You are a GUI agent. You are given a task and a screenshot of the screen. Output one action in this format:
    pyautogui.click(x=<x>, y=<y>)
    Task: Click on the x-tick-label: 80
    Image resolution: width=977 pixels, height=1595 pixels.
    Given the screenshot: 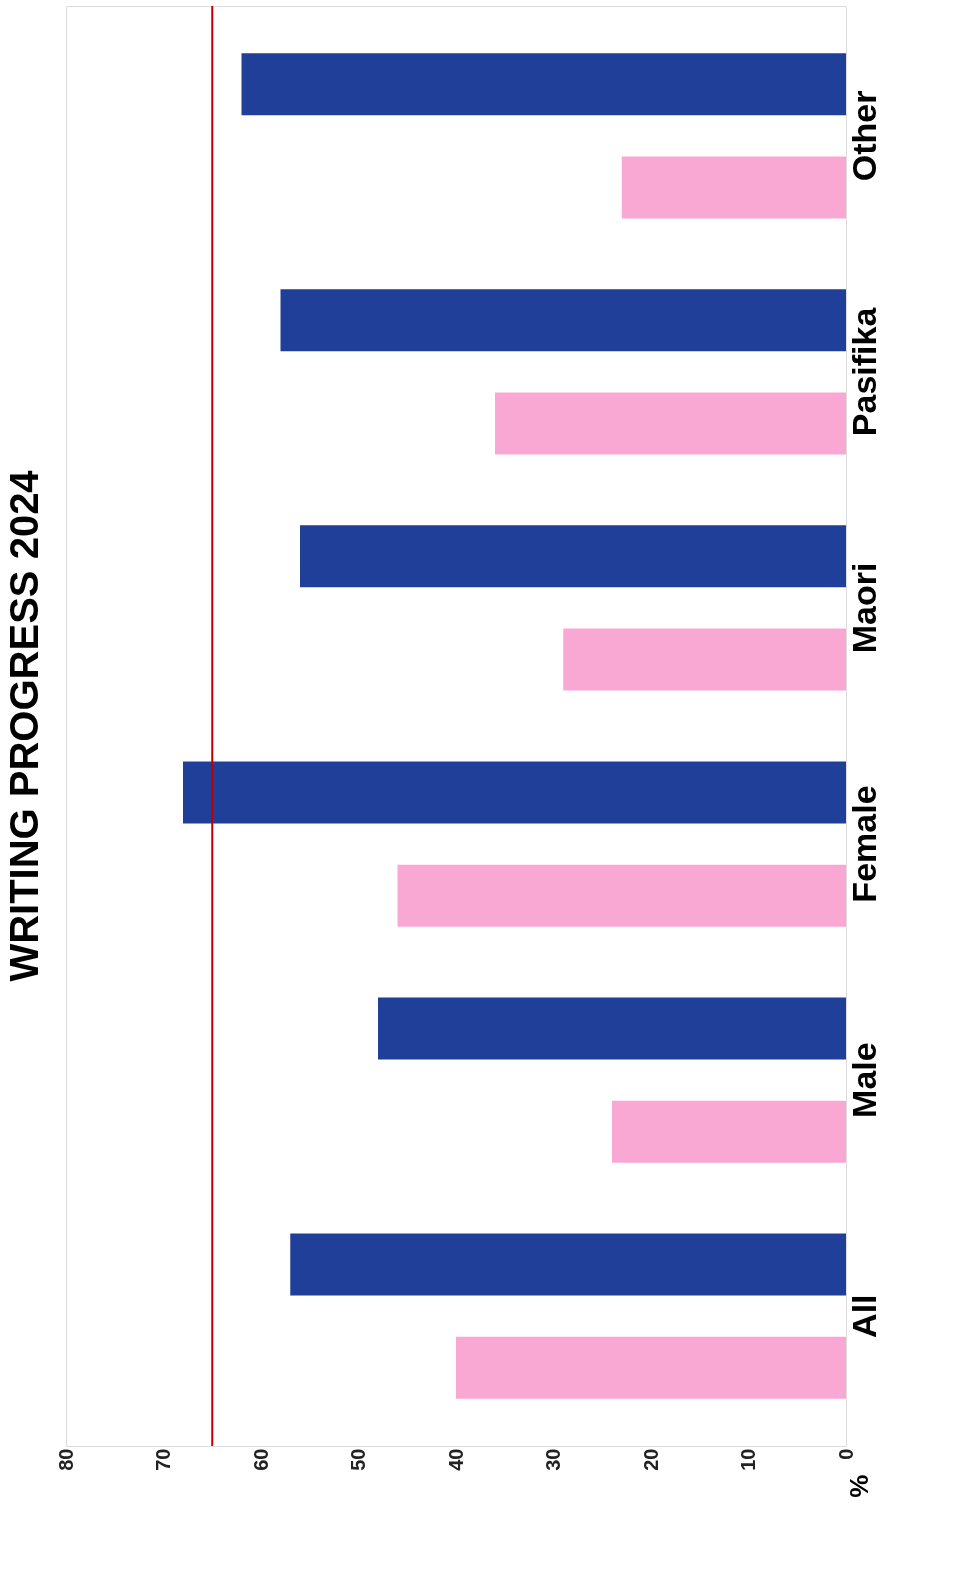 What is the action you would take?
    pyautogui.click(x=65, y=1459)
    